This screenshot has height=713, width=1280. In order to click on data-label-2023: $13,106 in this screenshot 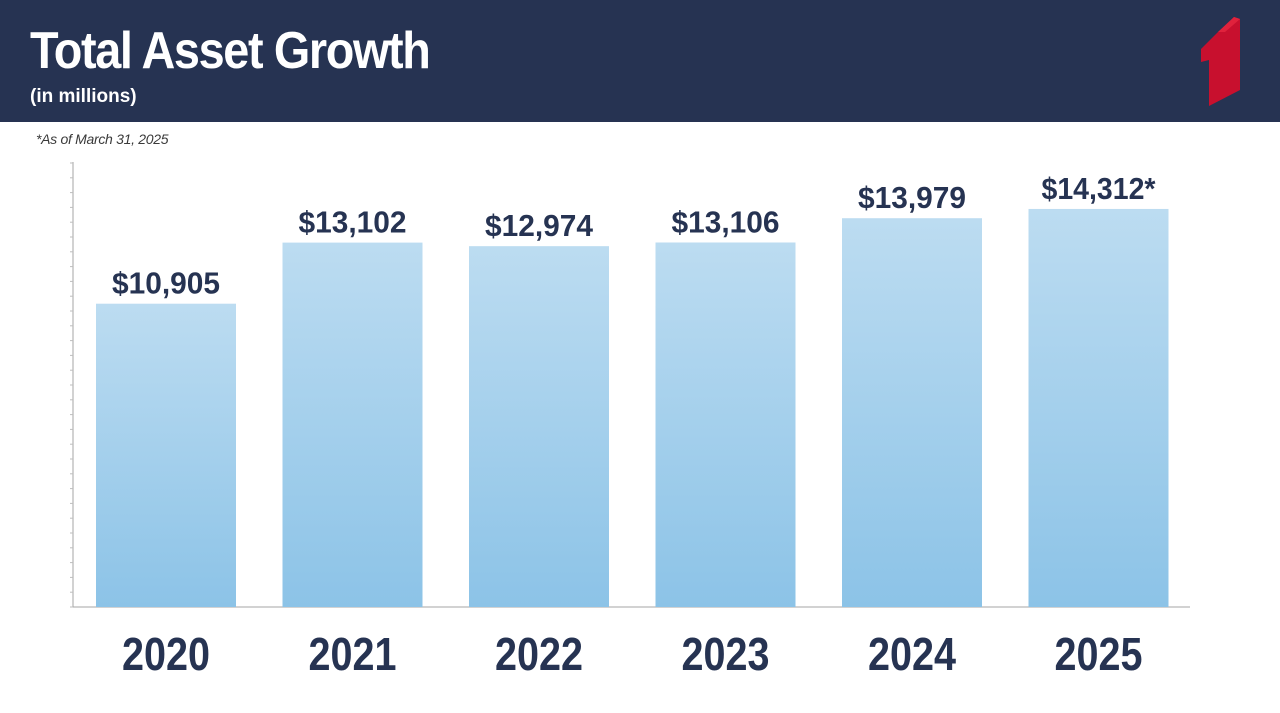, I will do `click(726, 221)`.